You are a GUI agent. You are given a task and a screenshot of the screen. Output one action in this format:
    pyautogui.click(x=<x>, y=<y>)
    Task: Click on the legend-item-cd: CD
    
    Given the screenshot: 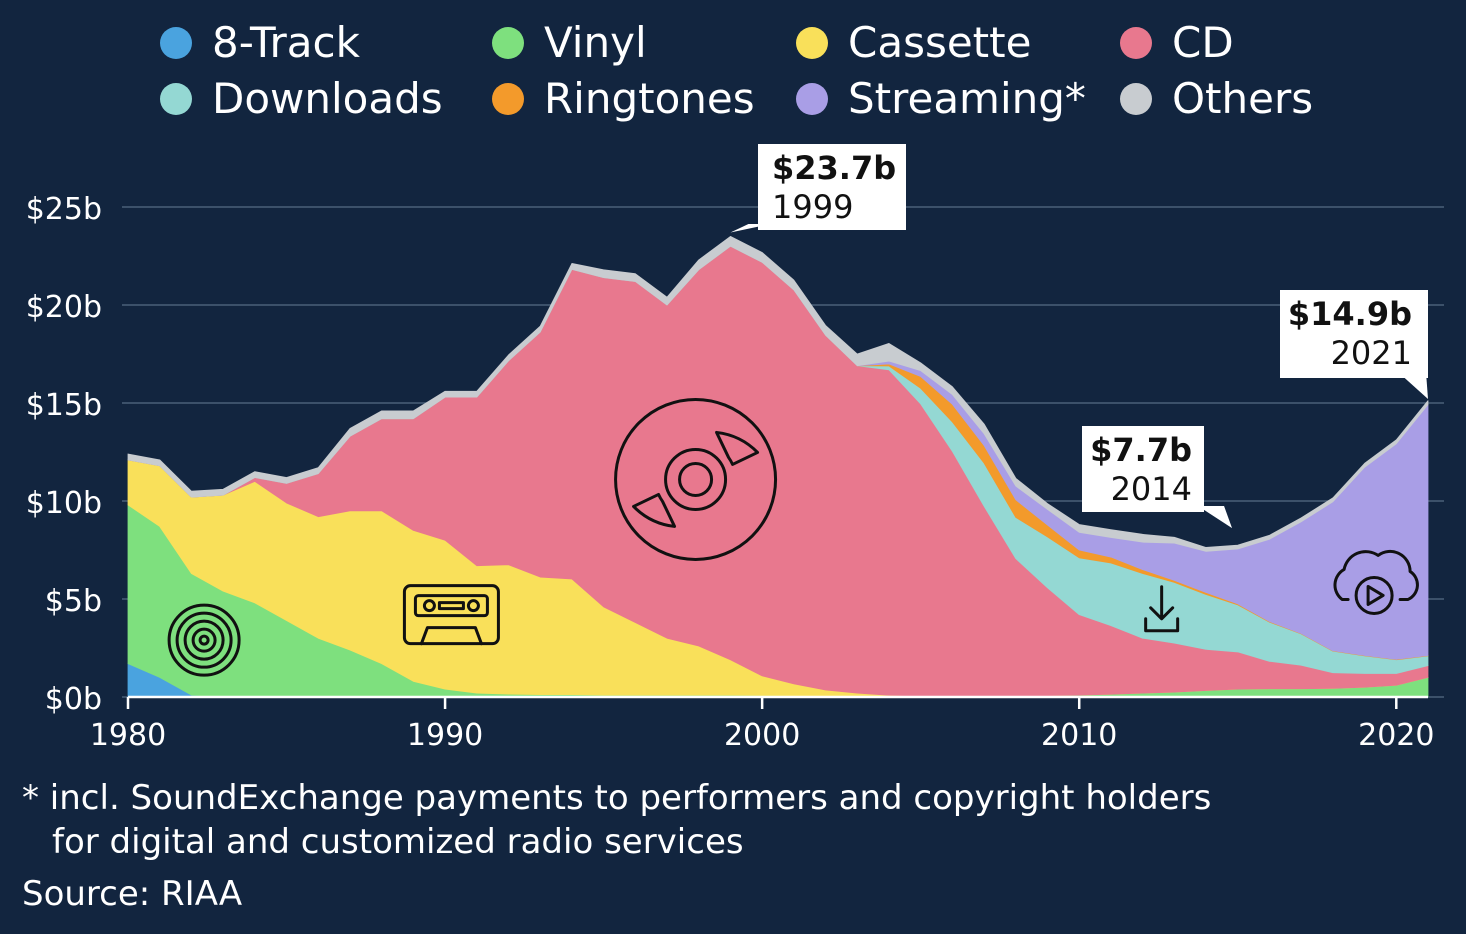 What is the action you would take?
    pyautogui.click(x=1177, y=42)
    